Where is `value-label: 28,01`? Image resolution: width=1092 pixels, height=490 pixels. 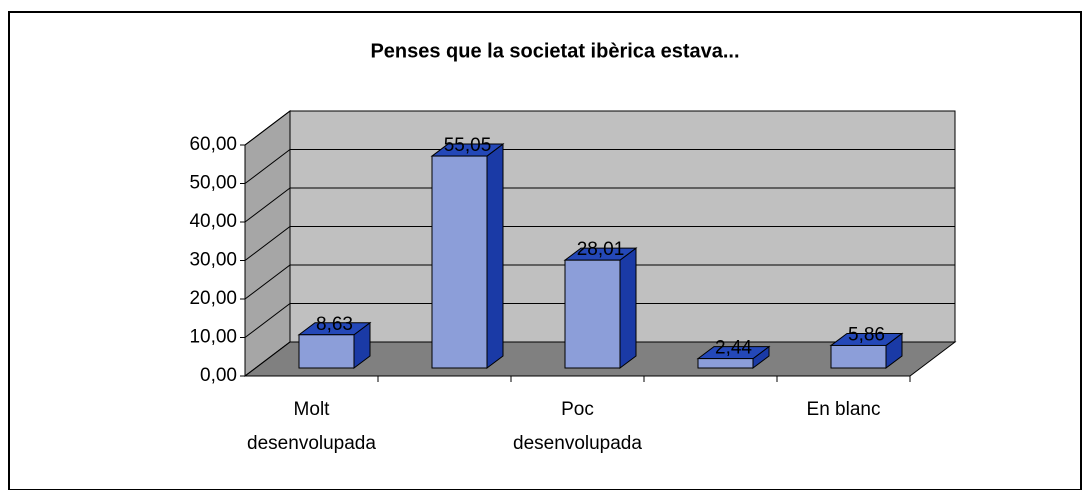 value-label: 28,01 is located at coordinates (601, 249).